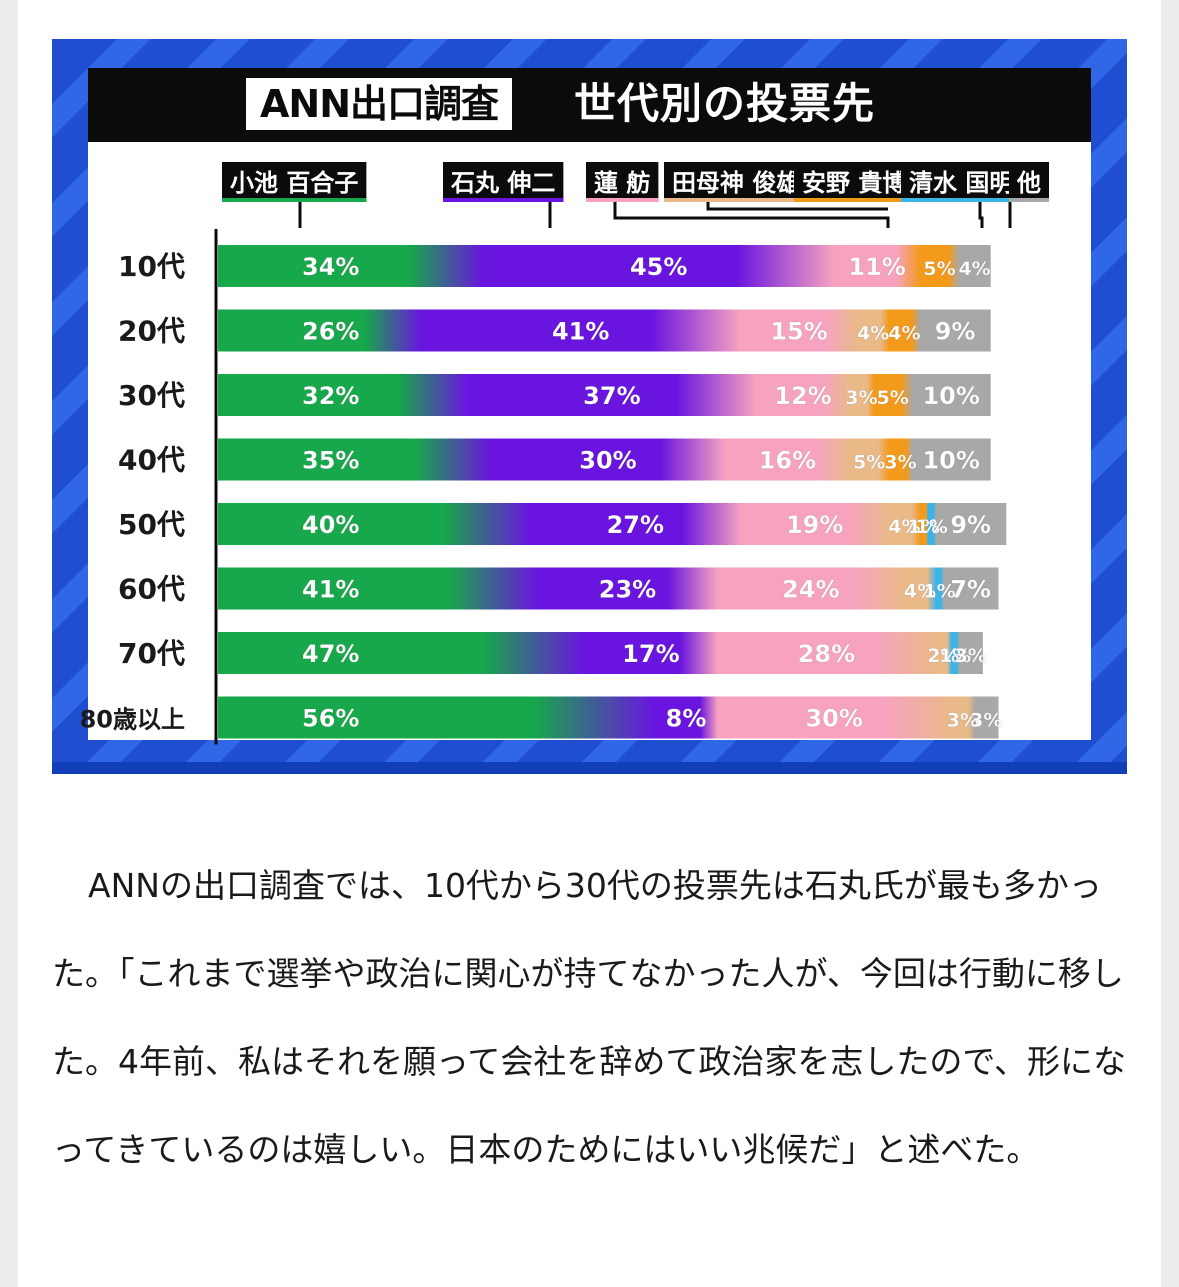 The image size is (1179, 1287). I want to click on bar-label-3-6: 10%, so click(950, 461).